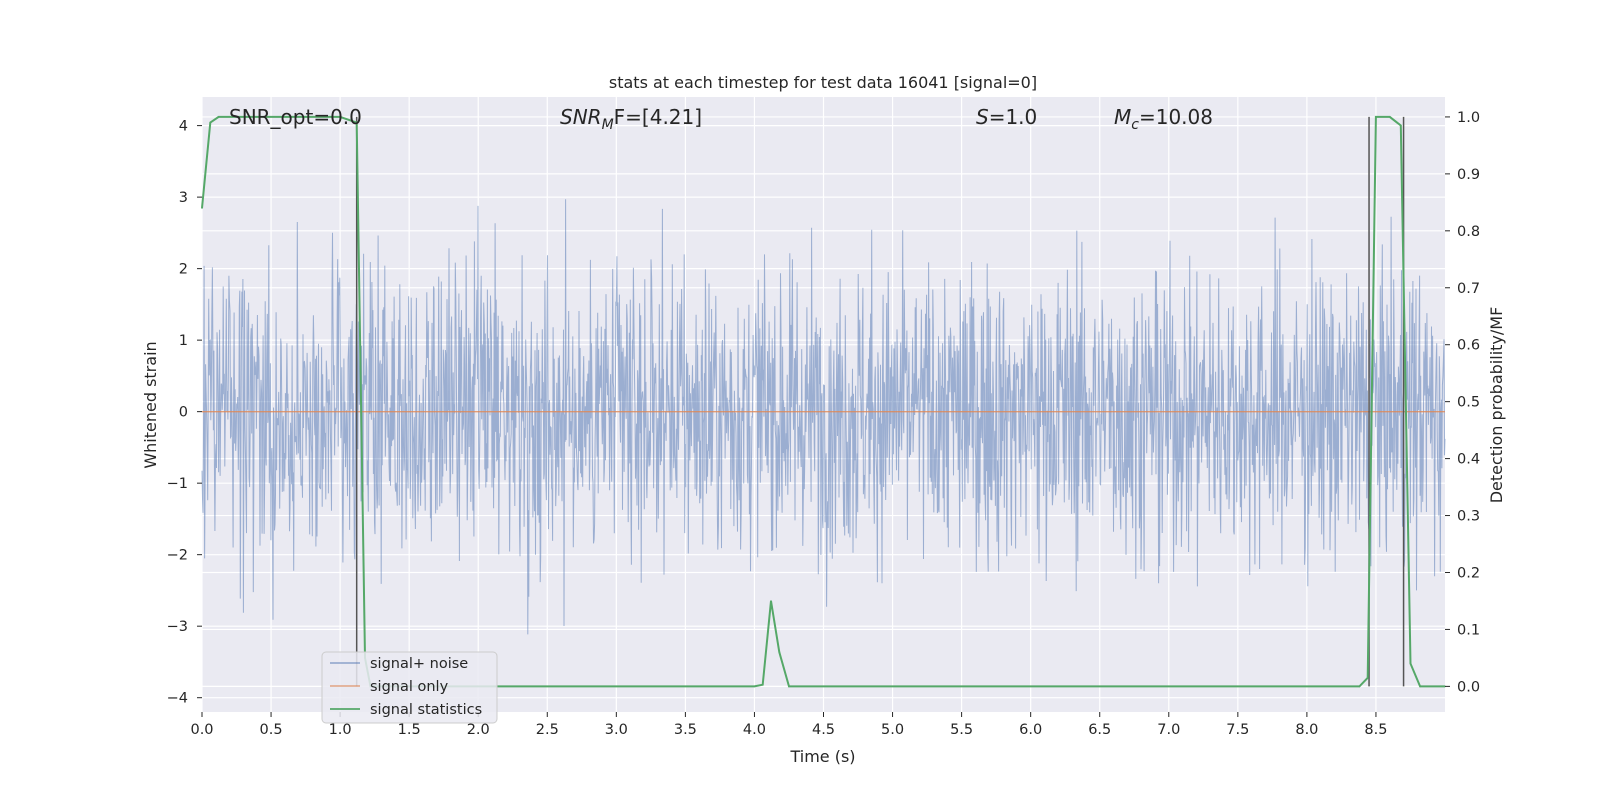 Image resolution: width=1600 pixels, height=800 pixels. What do you see at coordinates (1468, 346) in the screenshot?
I see `y2-tick-label: 0.6` at bounding box center [1468, 346].